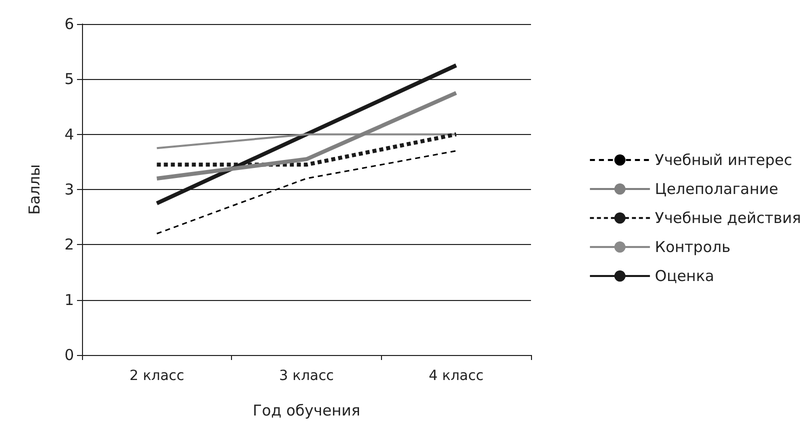 Image resolution: width=811 pixels, height=436 pixels. I want to click on x-axis-title: Год обучения, so click(306, 411).